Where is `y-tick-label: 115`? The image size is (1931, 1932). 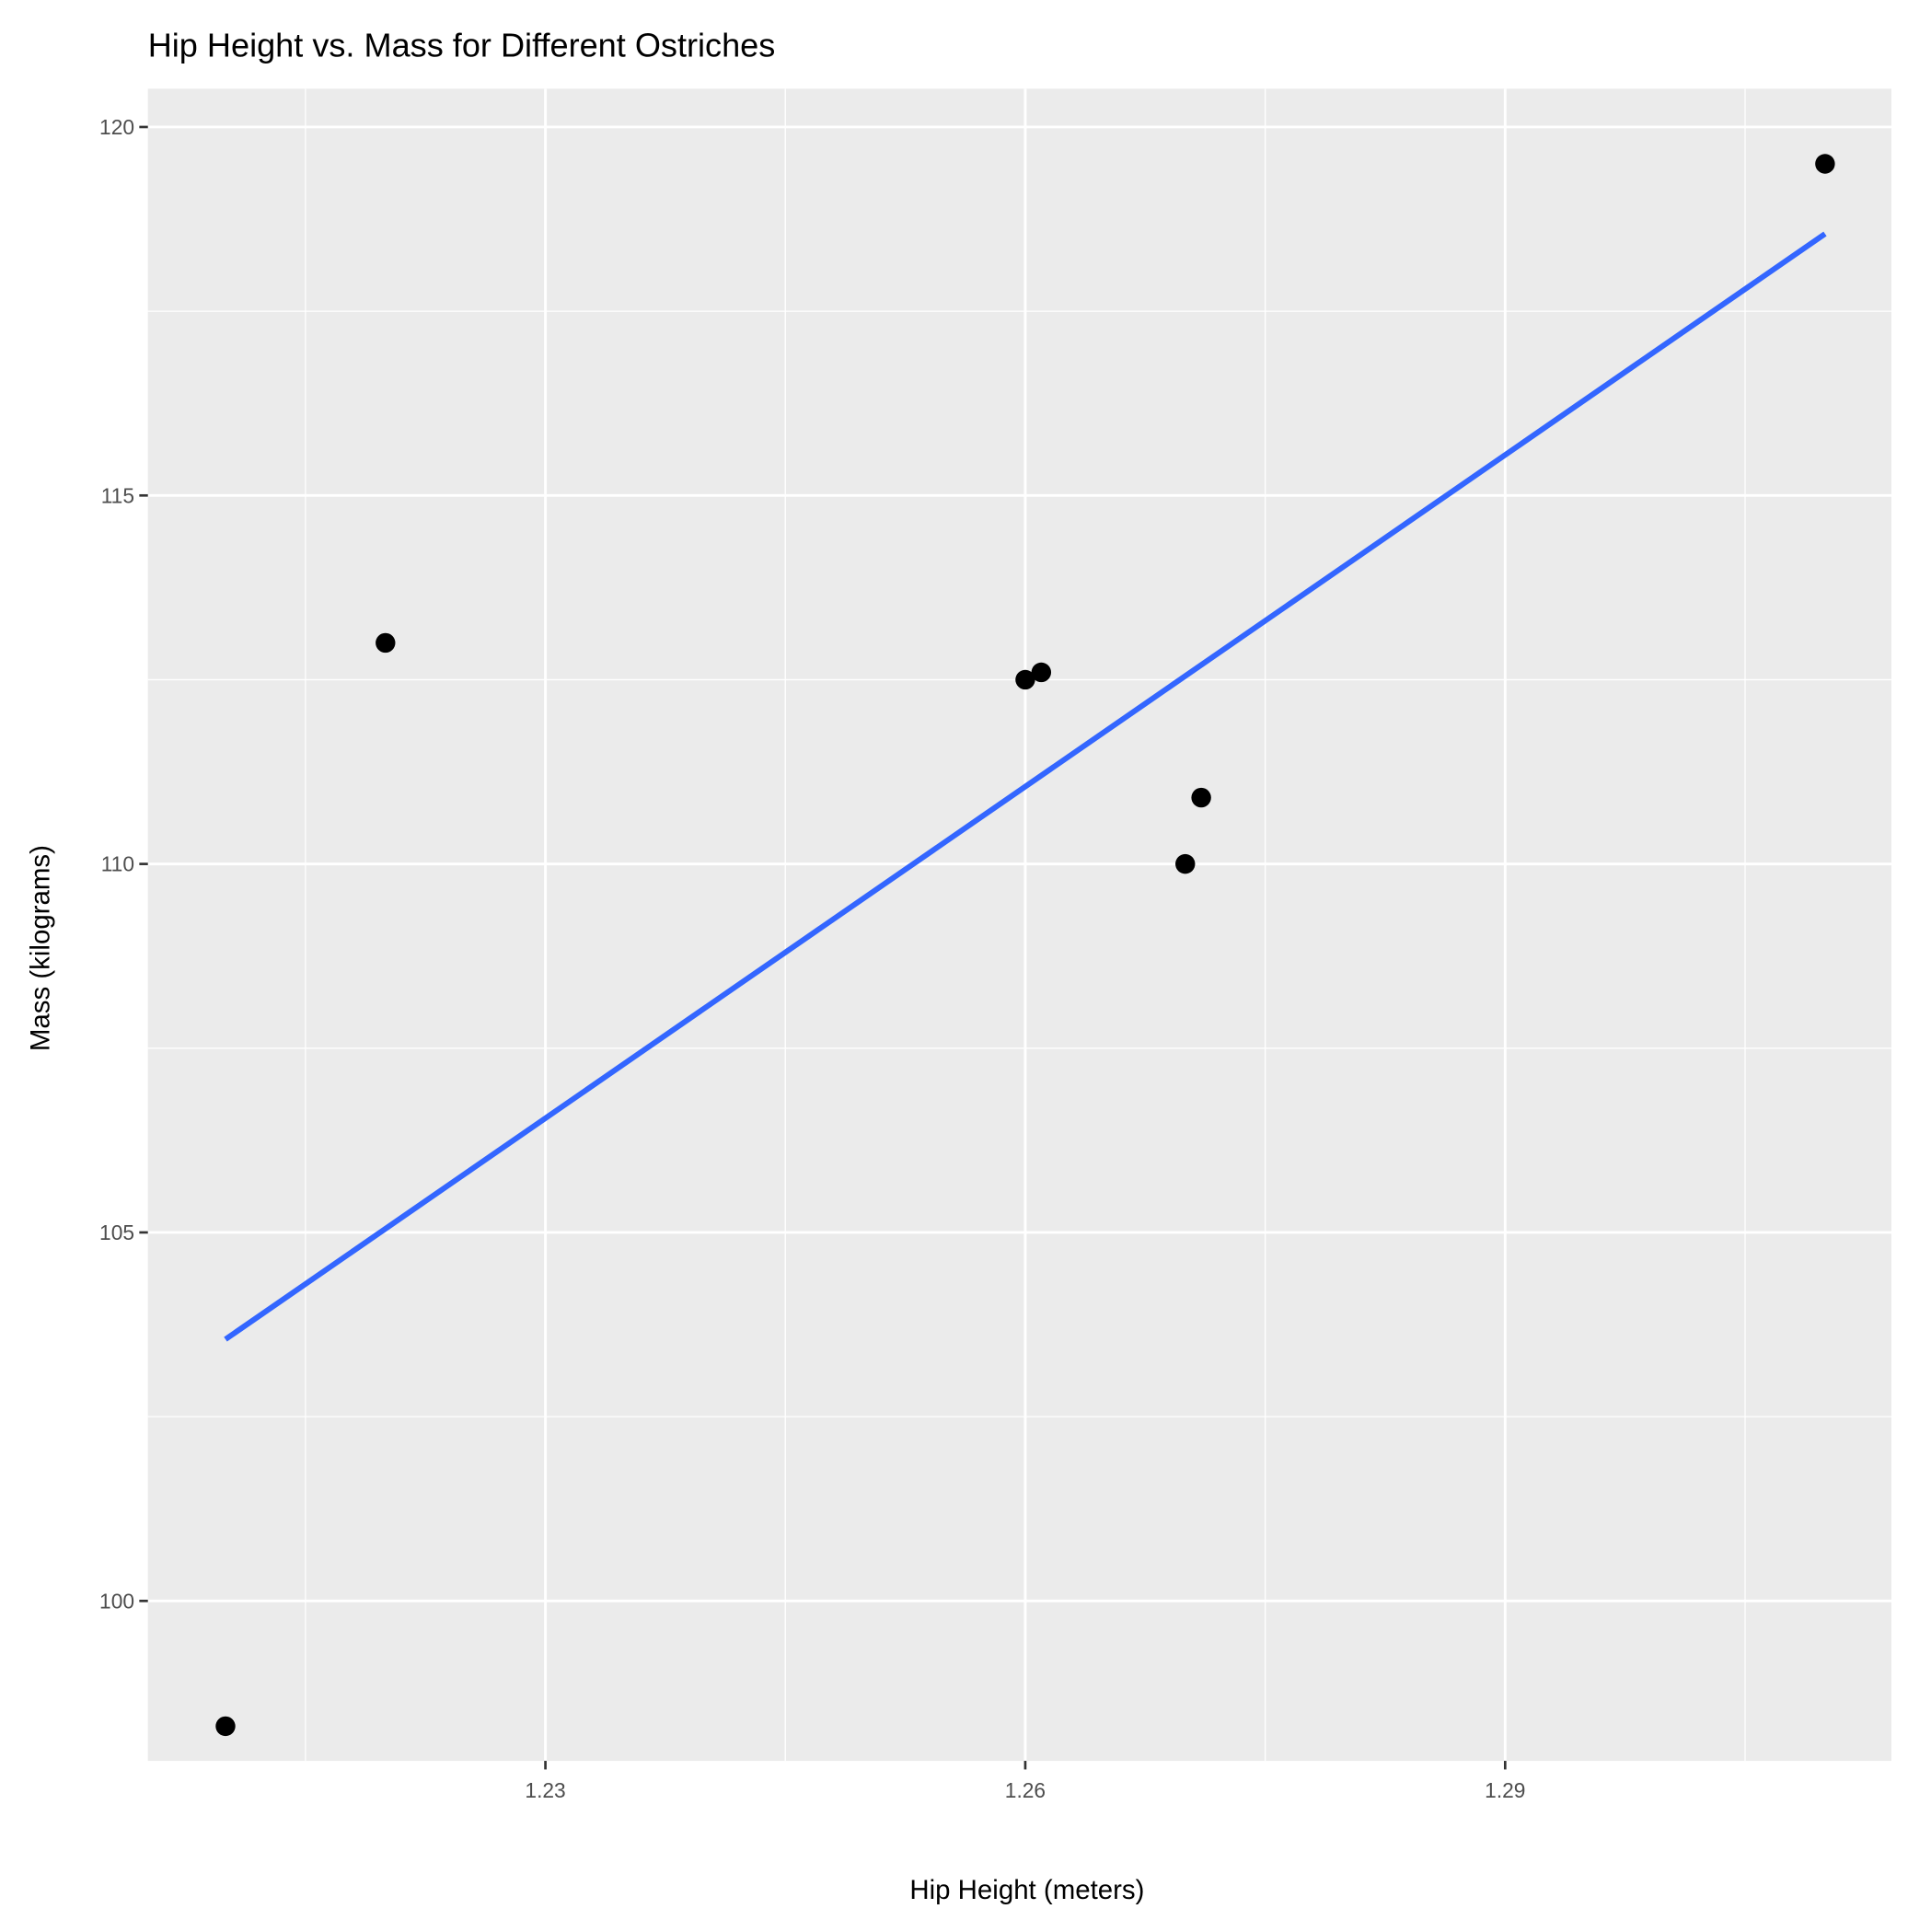
y-tick-label: 115 is located at coordinates (118, 495).